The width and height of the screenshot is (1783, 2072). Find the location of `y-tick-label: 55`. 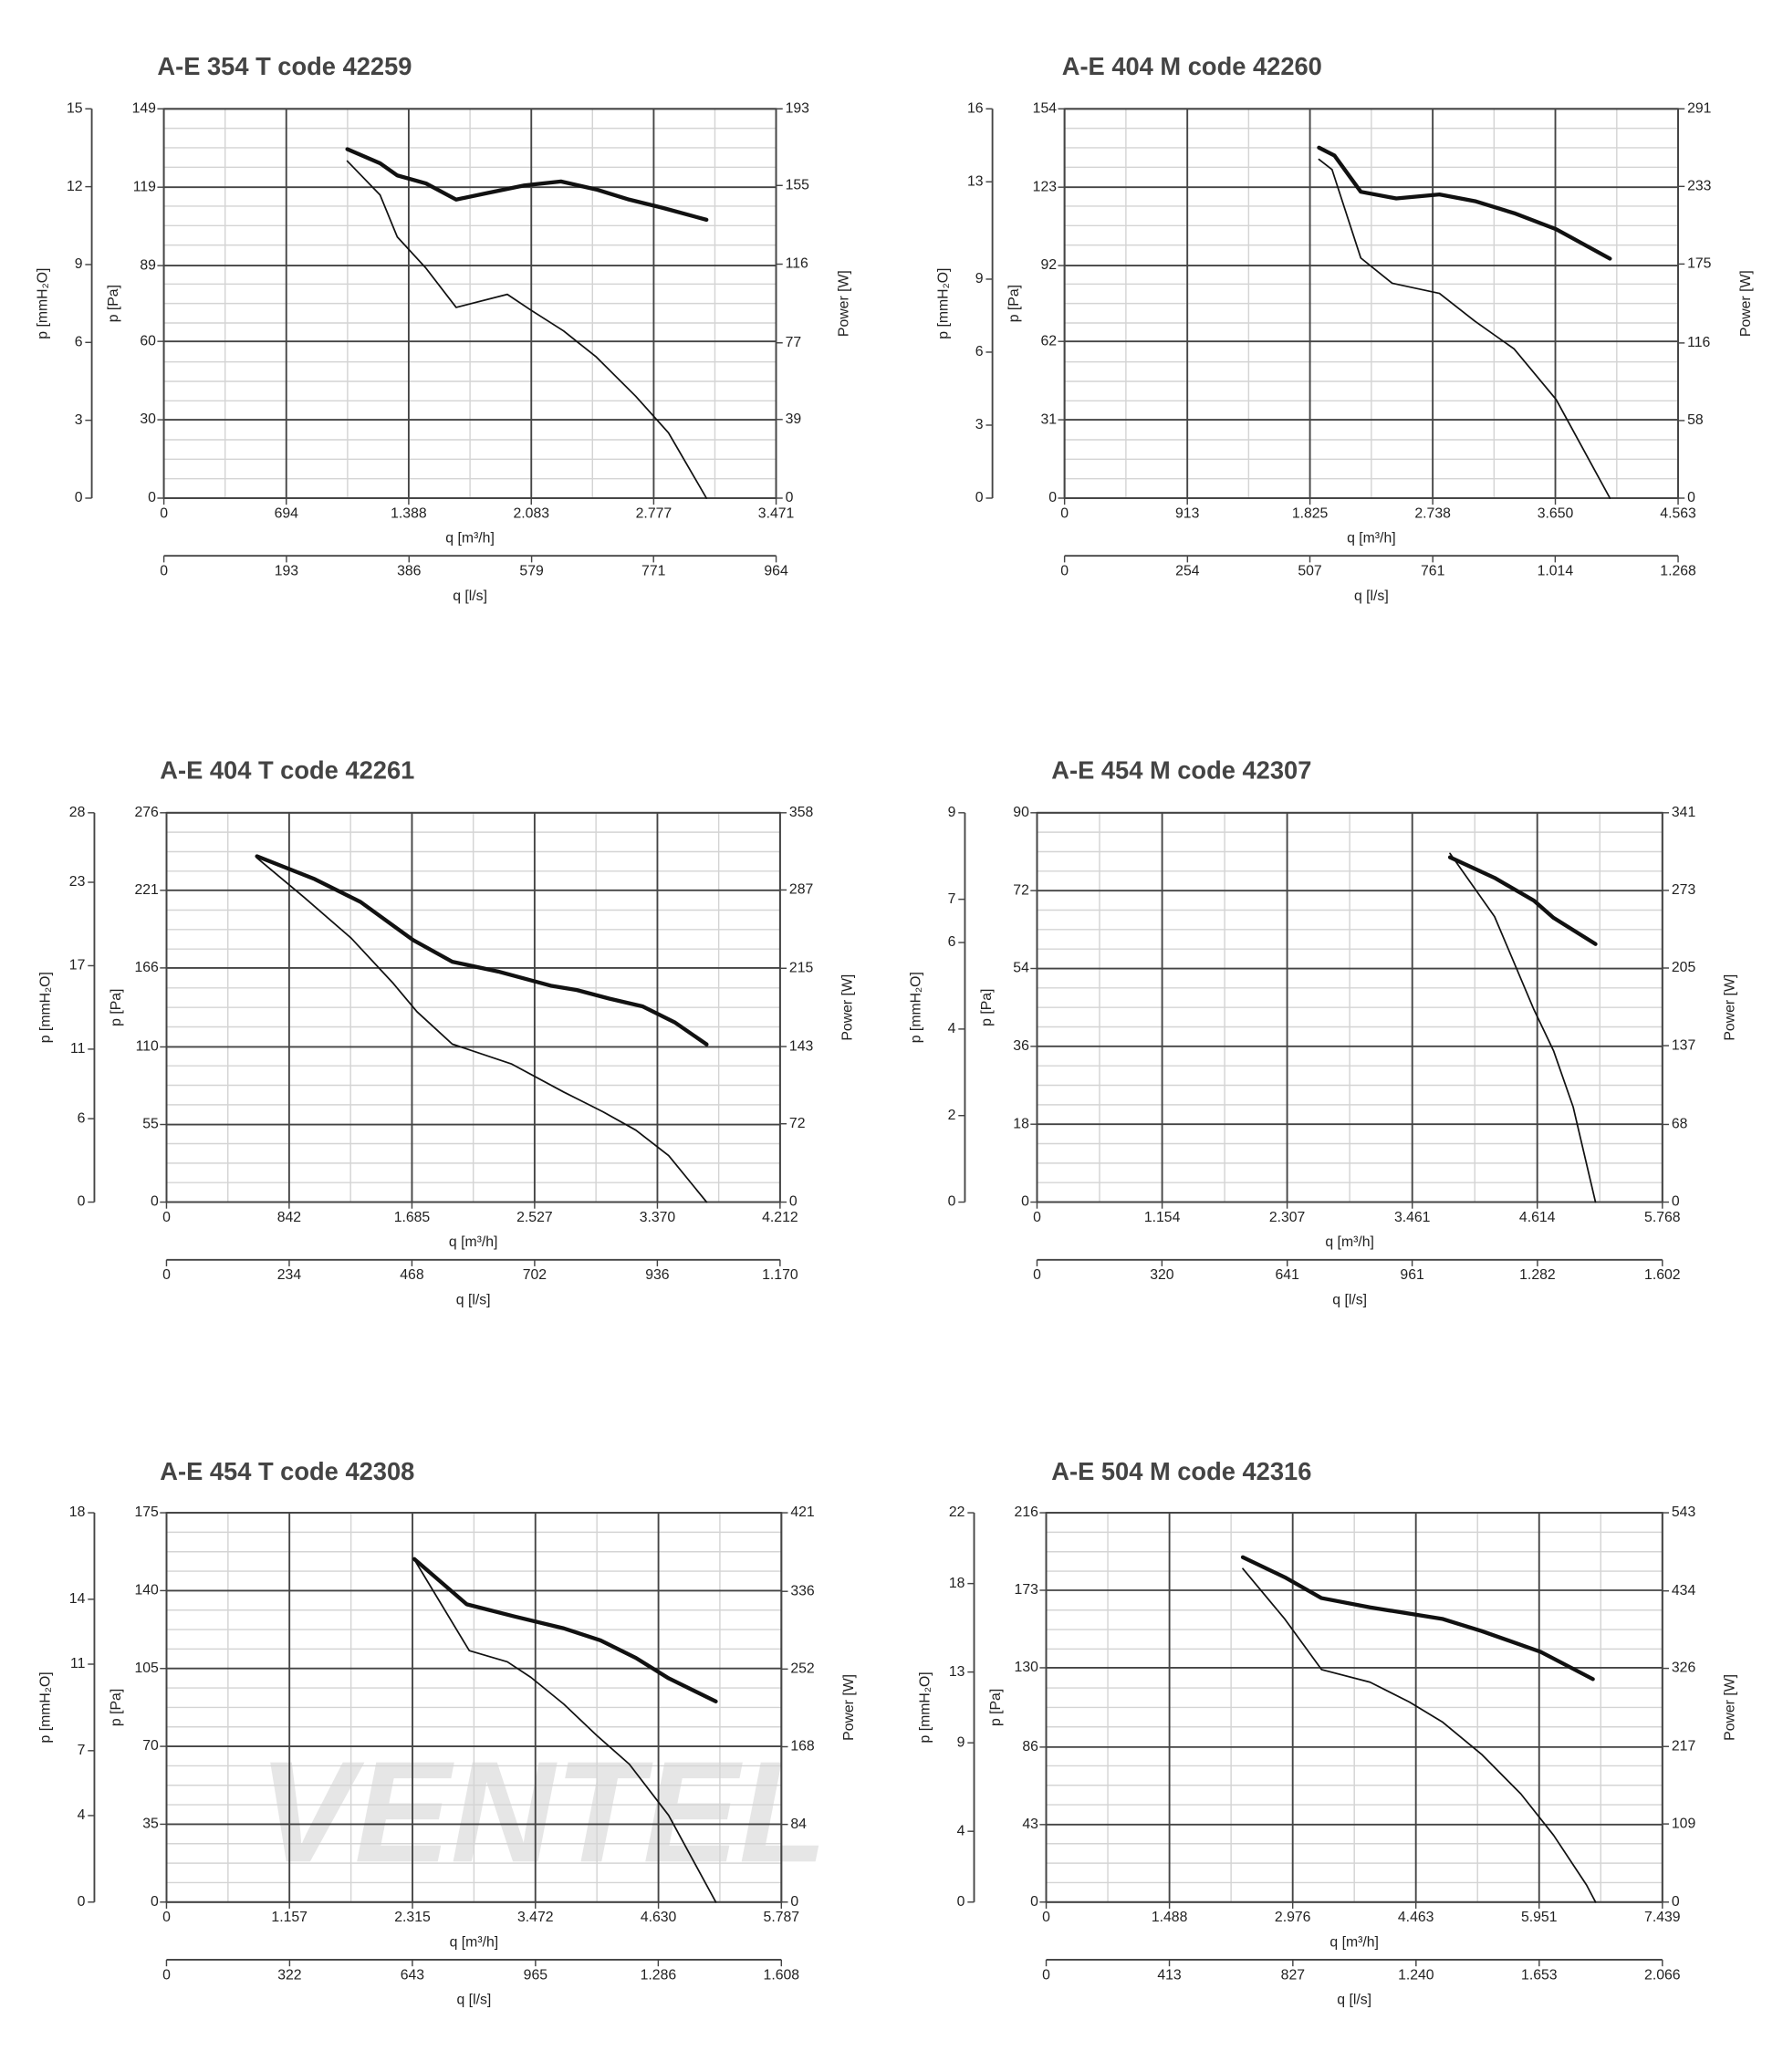

y-tick-label: 55 is located at coordinates (151, 1124).